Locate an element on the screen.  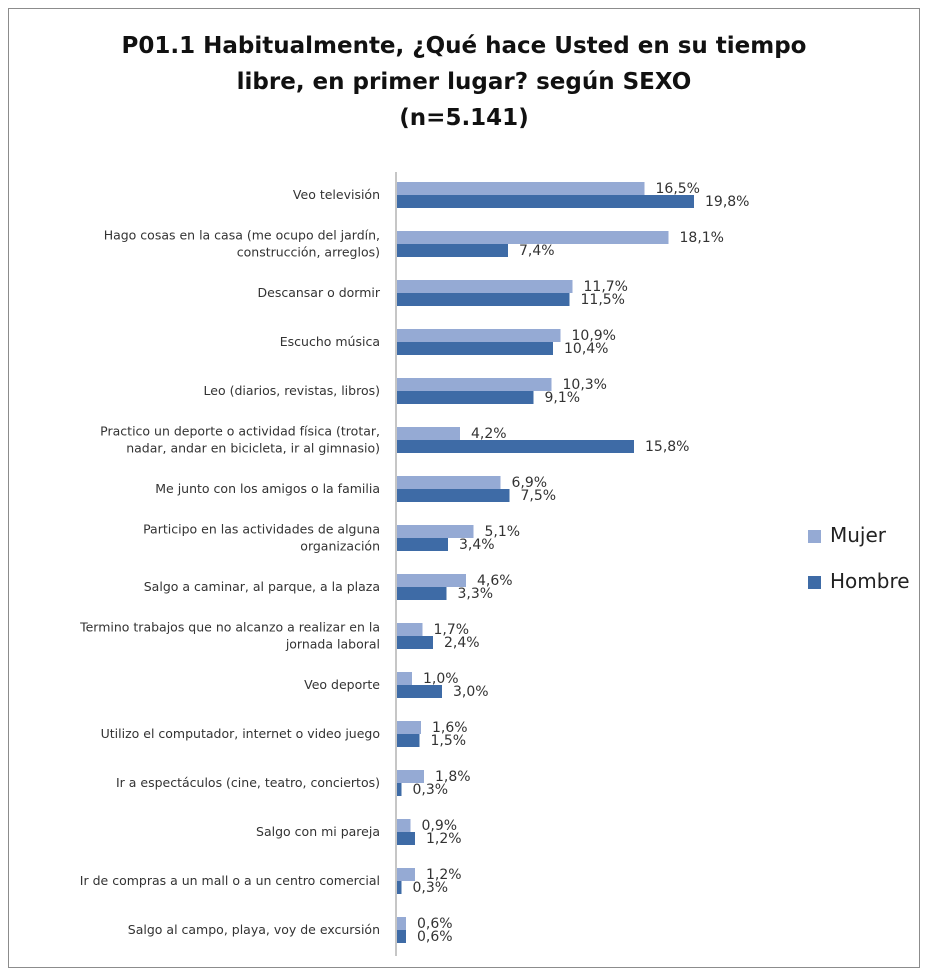
data-label-mujer: 1,7% is located at coordinates (452, 630).